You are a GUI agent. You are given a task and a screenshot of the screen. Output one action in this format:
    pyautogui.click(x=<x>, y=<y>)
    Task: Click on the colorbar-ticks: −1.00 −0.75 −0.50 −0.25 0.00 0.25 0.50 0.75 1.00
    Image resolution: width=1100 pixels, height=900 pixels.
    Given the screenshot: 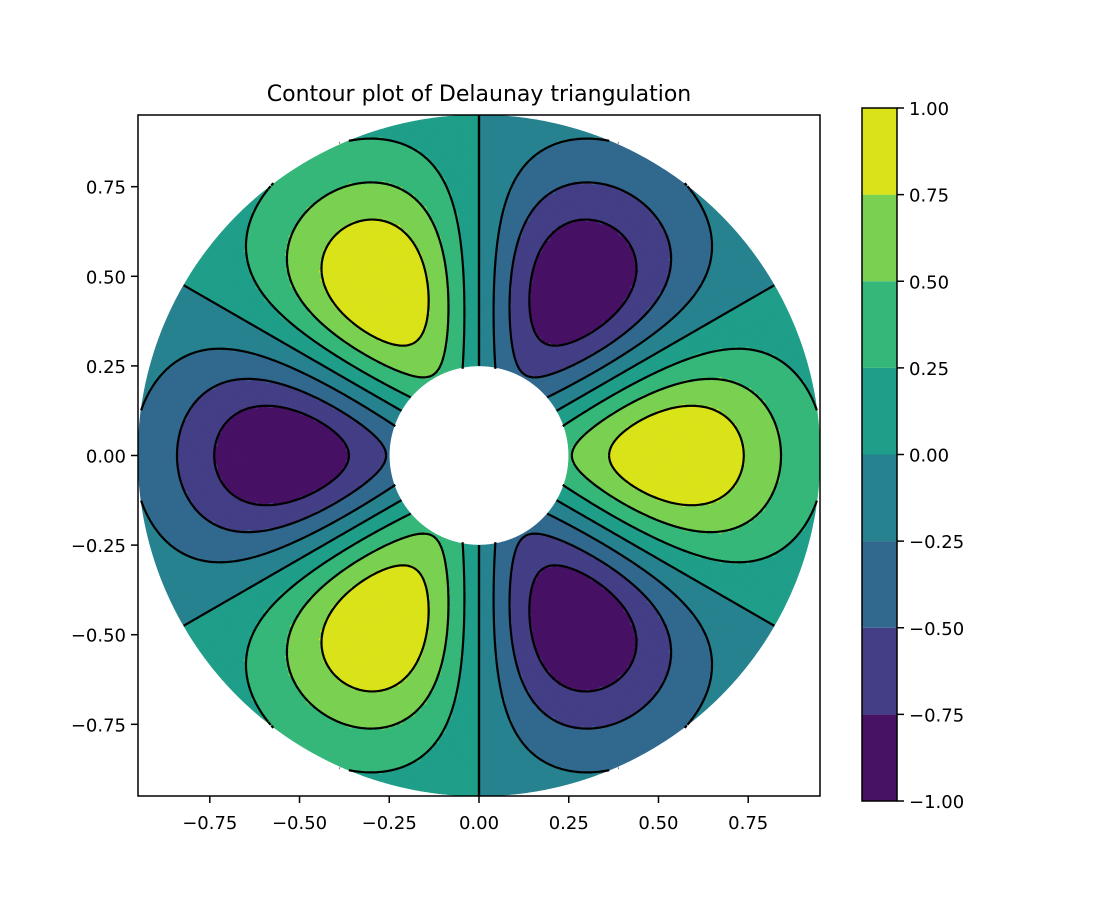 What is the action you would take?
    pyautogui.click(x=930, y=456)
    